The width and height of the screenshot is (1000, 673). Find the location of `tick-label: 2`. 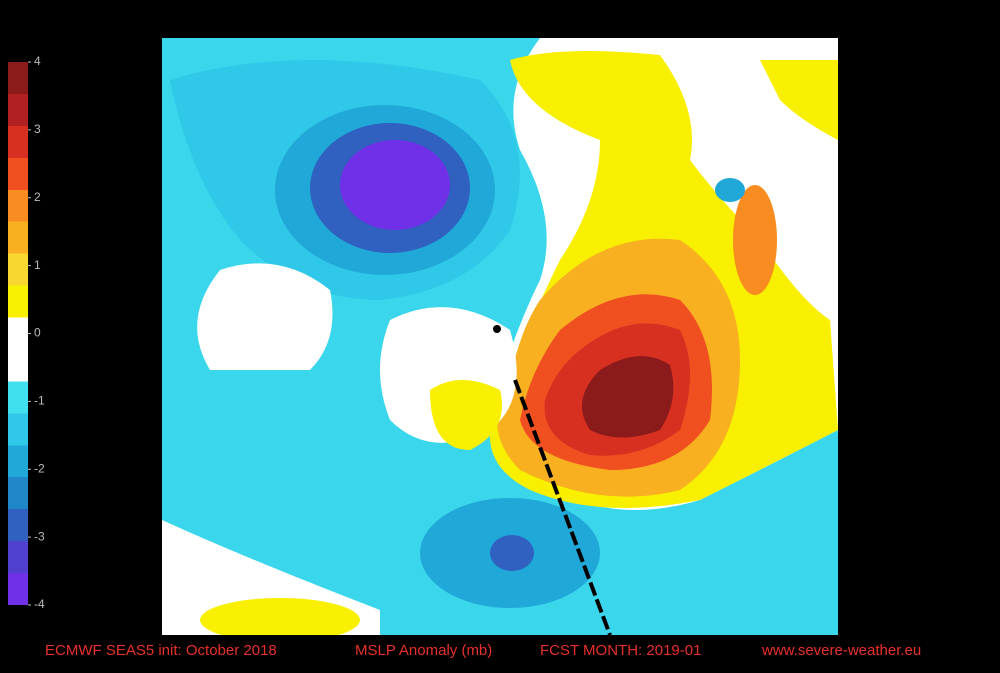

tick-label: 2 is located at coordinates (37, 197).